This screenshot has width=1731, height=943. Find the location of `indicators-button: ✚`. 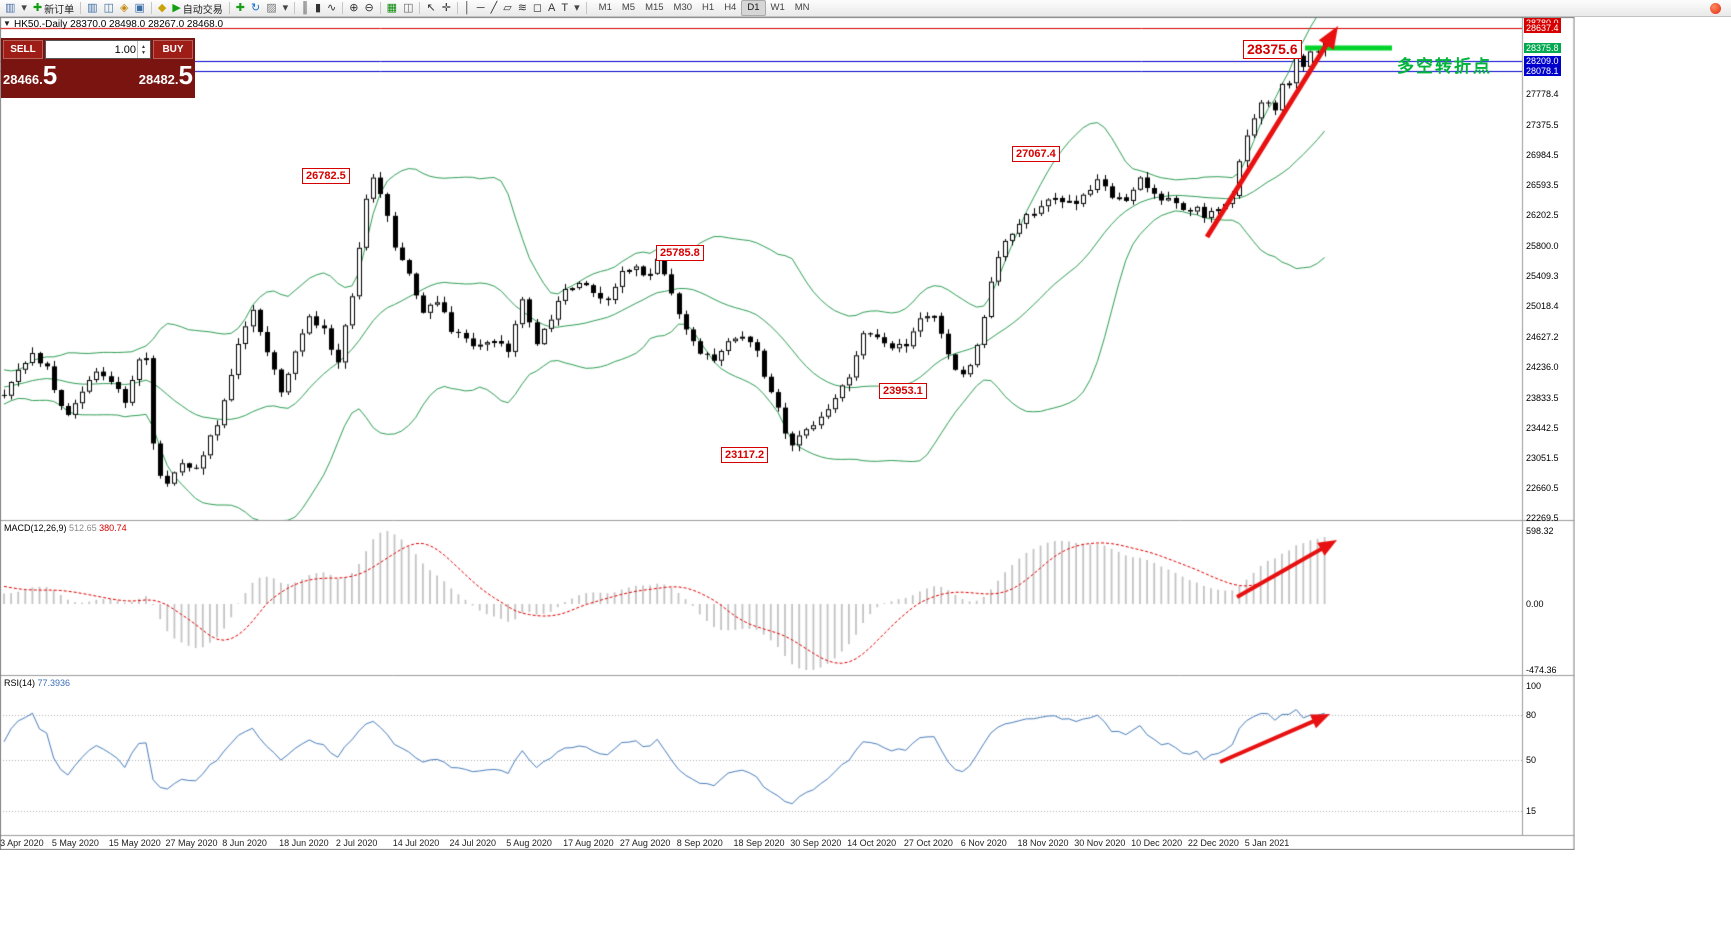

indicators-button: ✚ is located at coordinates (240, 8).